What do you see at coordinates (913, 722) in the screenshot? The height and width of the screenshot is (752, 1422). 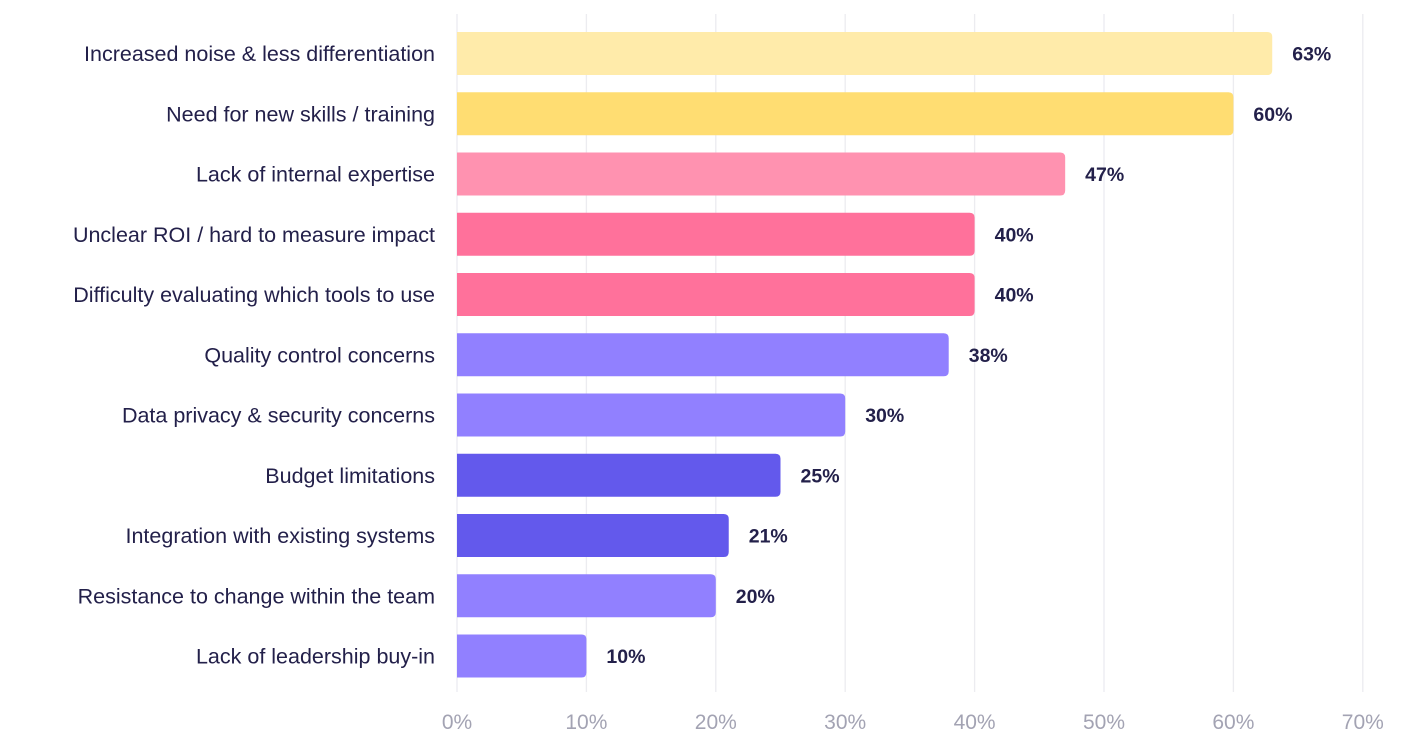 I see `x-axis-ticks: 0% 10% 20% 30% 40% 50% 60% 70%` at bounding box center [913, 722].